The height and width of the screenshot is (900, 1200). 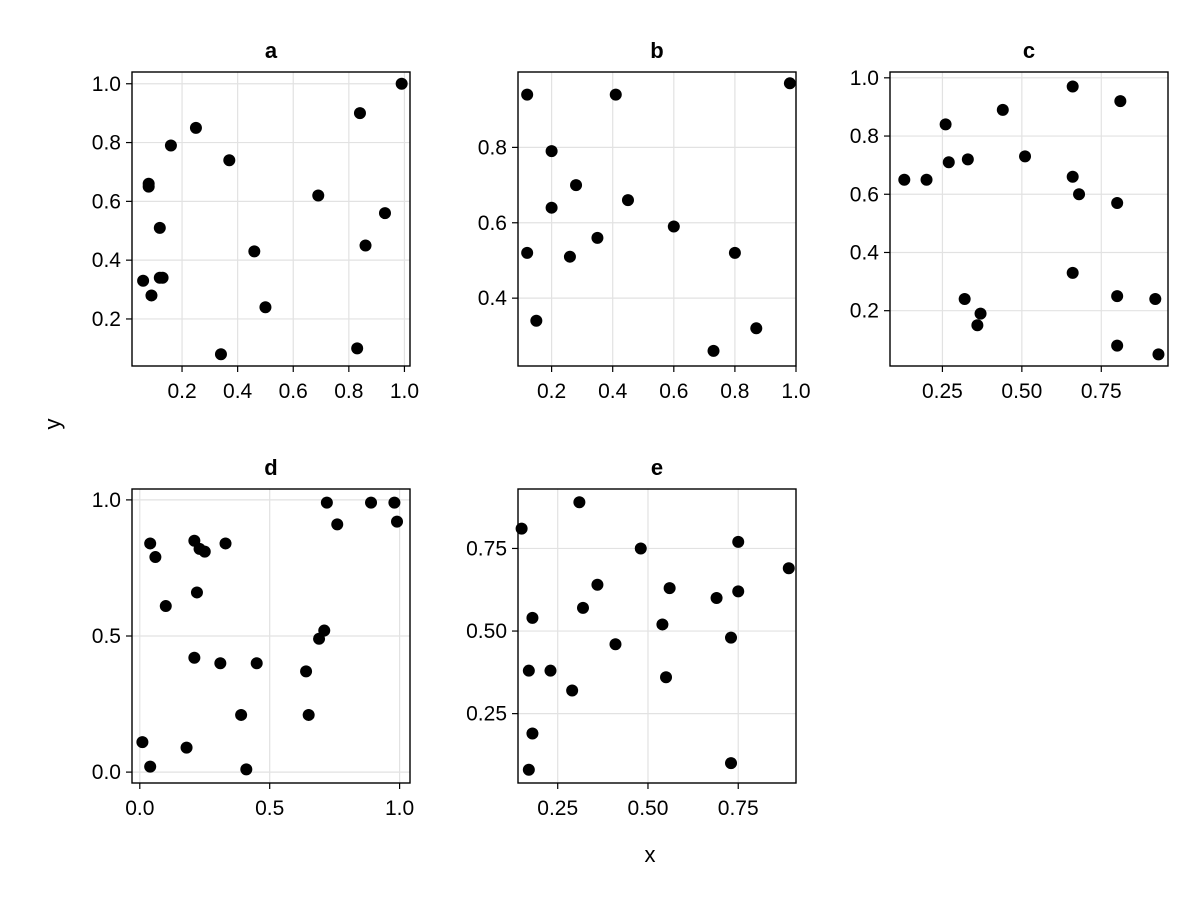 I want to click on panel-b-ytick-label: 0.8, so click(x=492, y=147).